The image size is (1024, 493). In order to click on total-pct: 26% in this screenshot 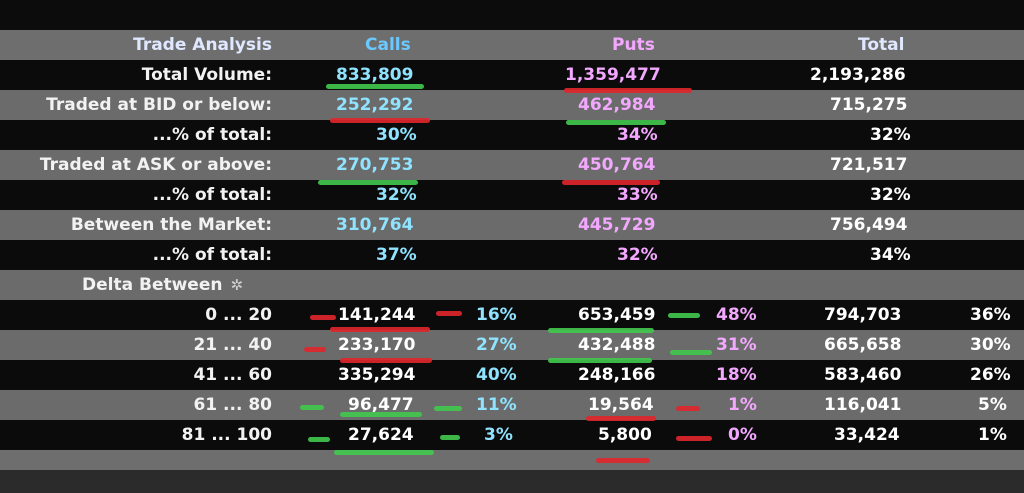, I will do `click(990, 375)`.